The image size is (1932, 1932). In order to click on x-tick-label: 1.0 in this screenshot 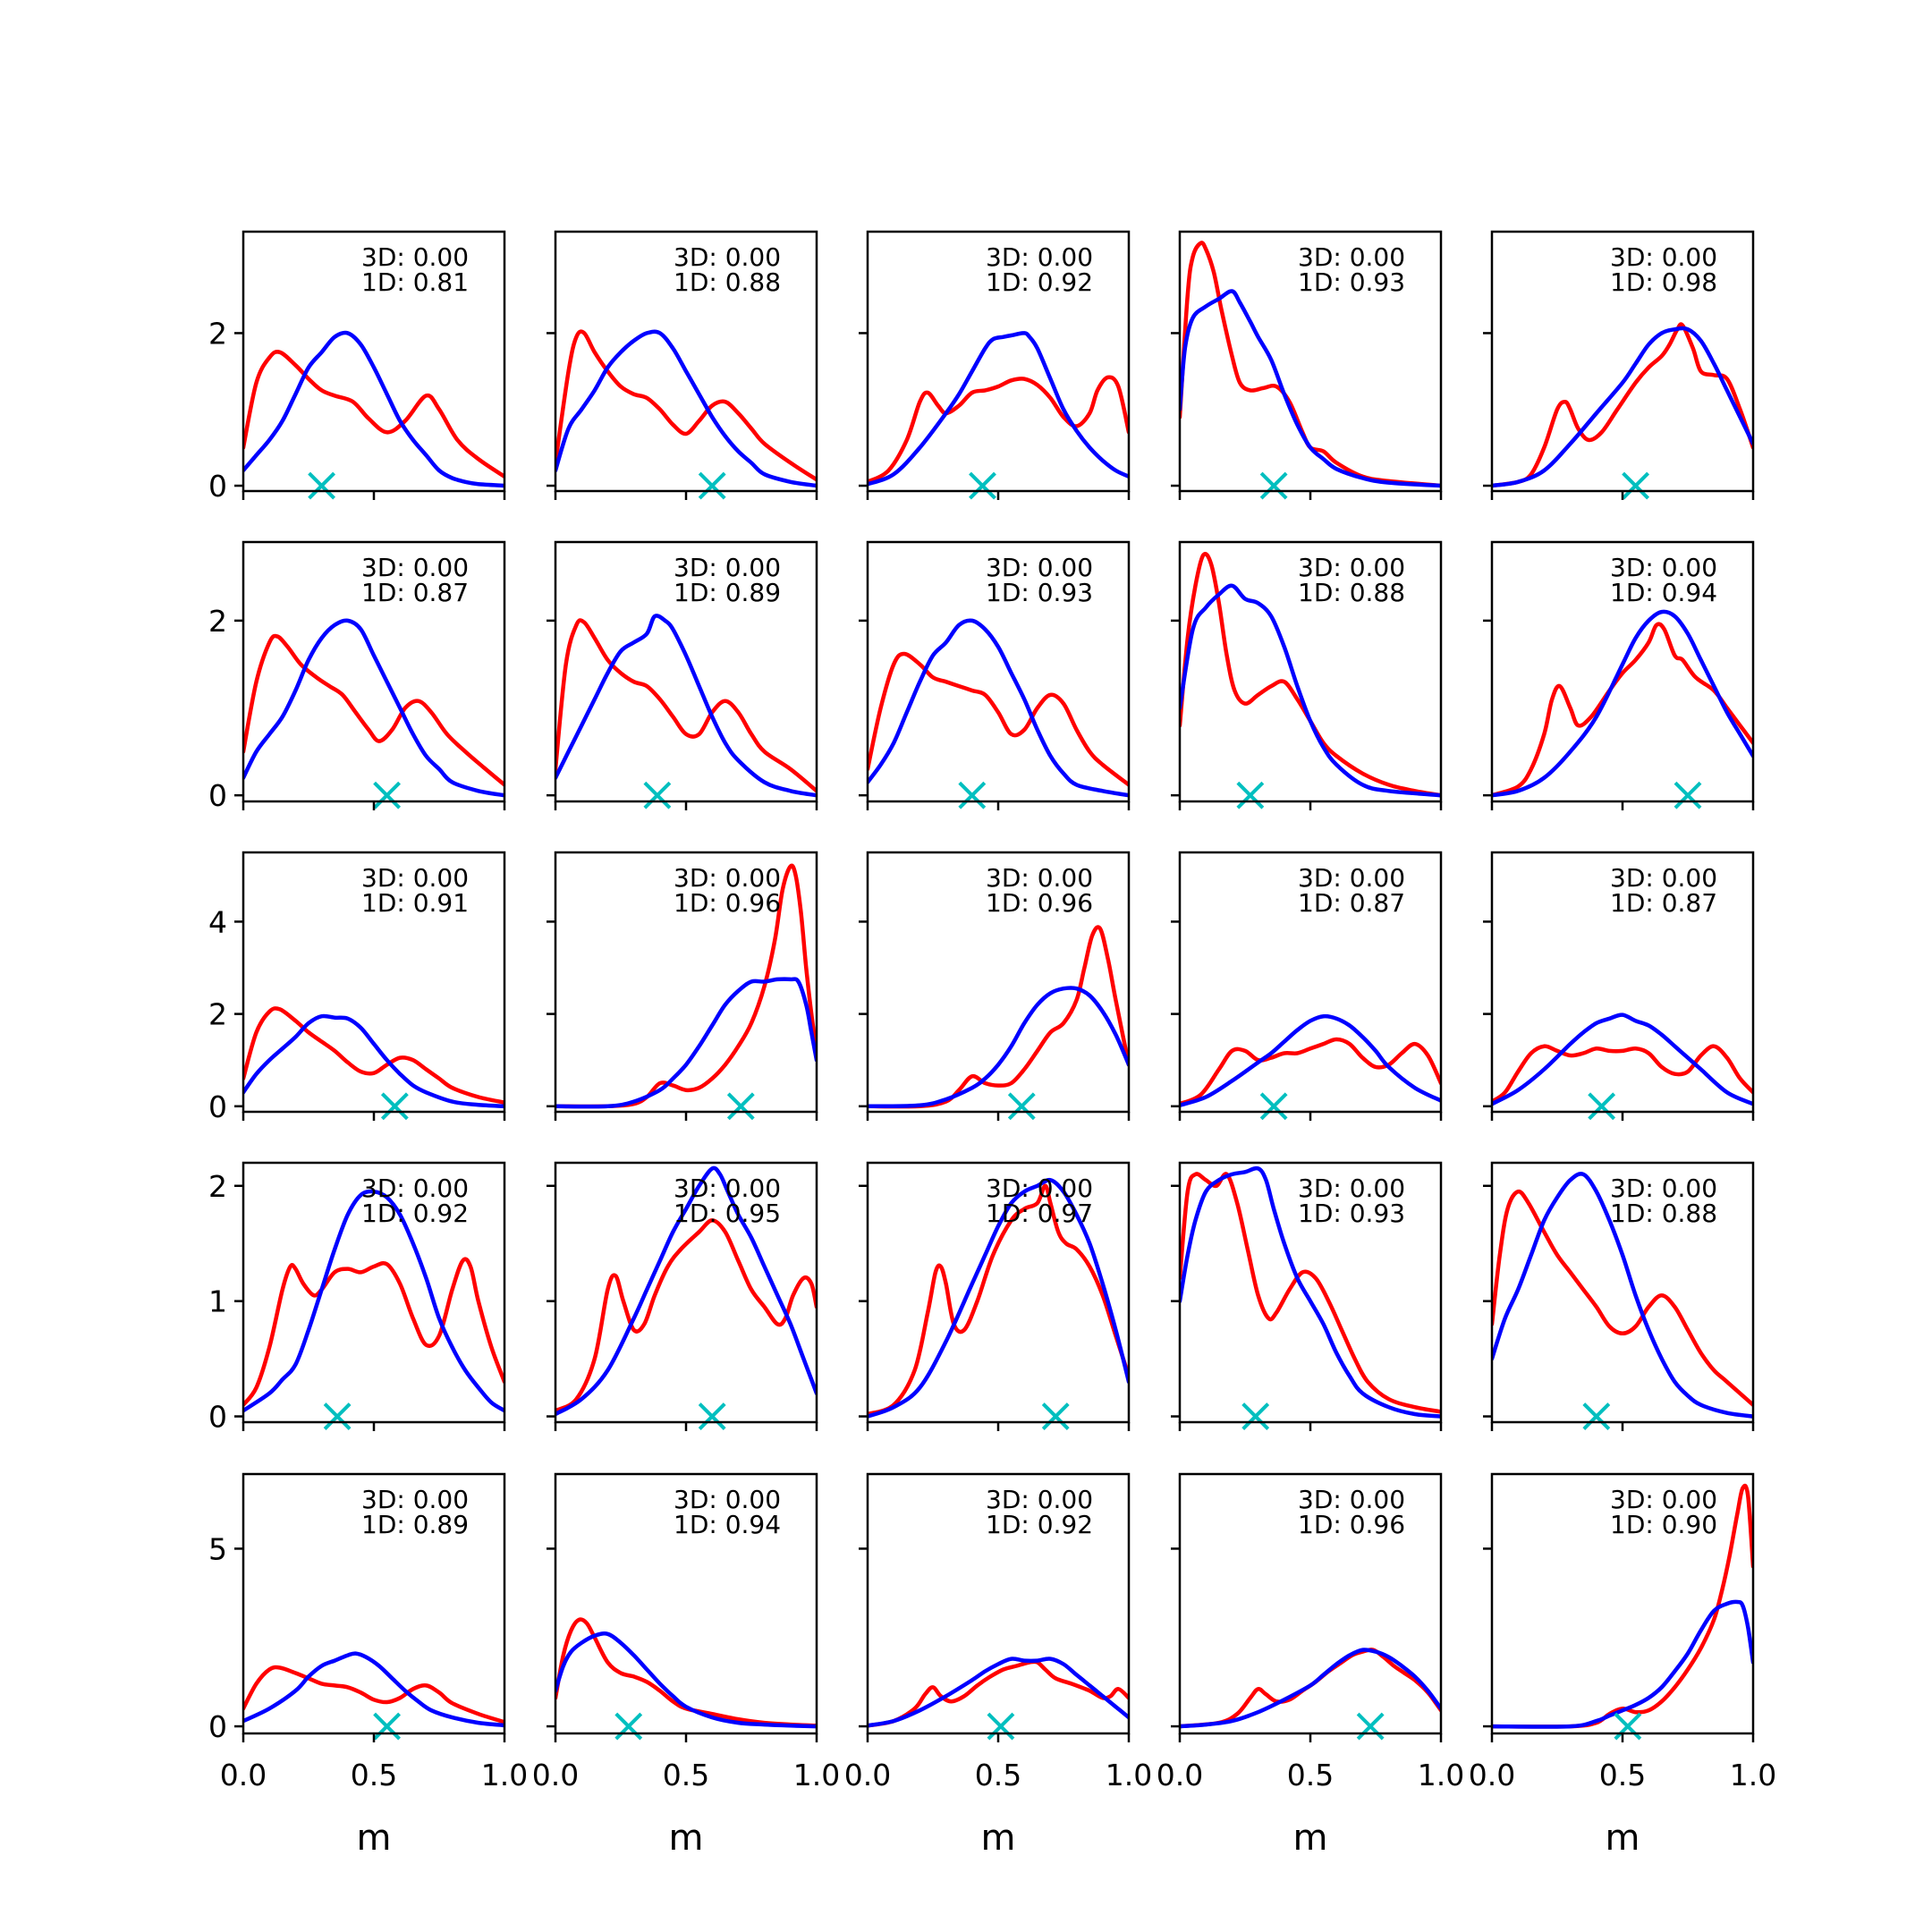, I will do `click(504, 1775)`.